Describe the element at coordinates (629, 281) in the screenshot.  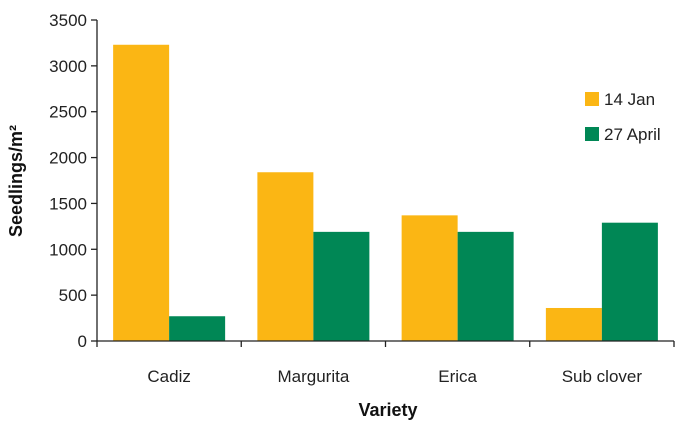
I see `bar-sub-clover-27-april` at that location.